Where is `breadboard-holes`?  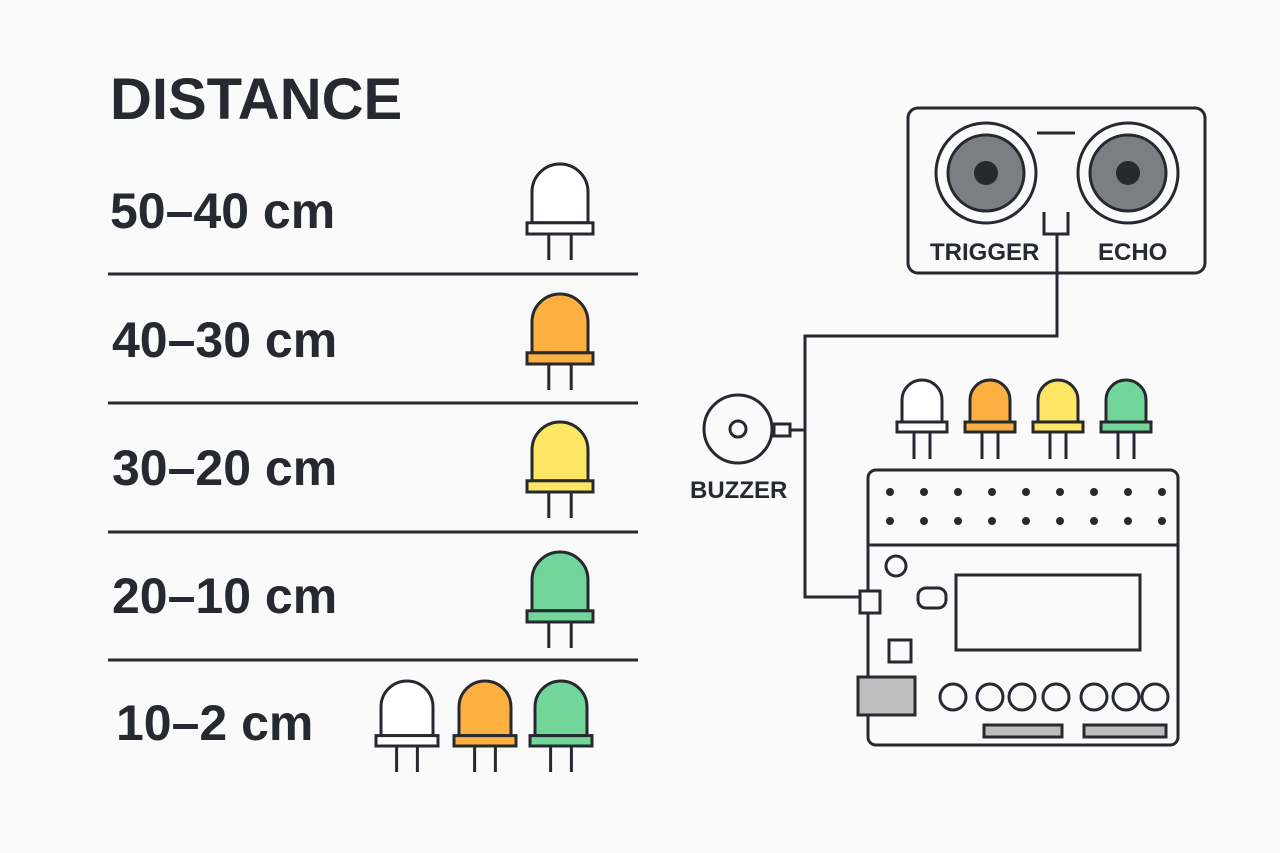
breadboard-holes is located at coordinates (1026, 506).